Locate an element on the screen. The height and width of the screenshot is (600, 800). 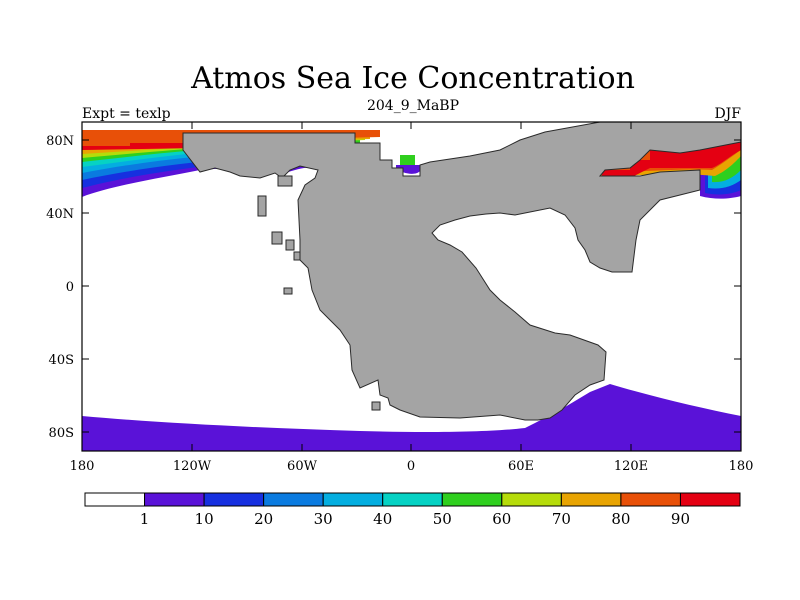
colorbar-label-10: 10 is located at coordinates (204, 519).